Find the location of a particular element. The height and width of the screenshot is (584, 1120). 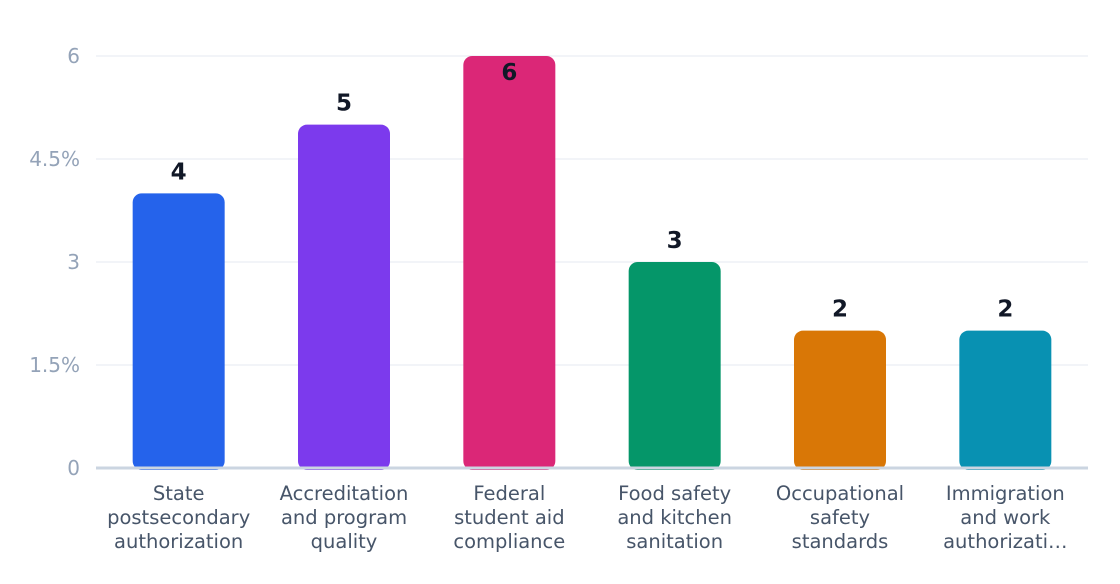

y-tick-label: 1.5% is located at coordinates (54, 365).